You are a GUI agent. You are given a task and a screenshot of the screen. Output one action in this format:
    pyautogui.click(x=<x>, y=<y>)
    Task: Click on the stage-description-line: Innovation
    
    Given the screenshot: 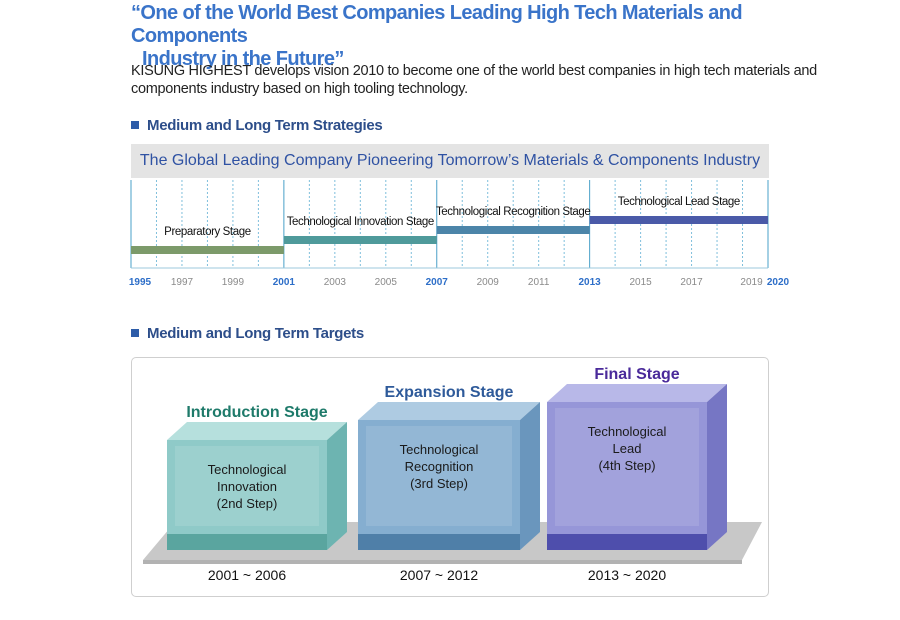 What is the action you would take?
    pyautogui.click(x=247, y=486)
    